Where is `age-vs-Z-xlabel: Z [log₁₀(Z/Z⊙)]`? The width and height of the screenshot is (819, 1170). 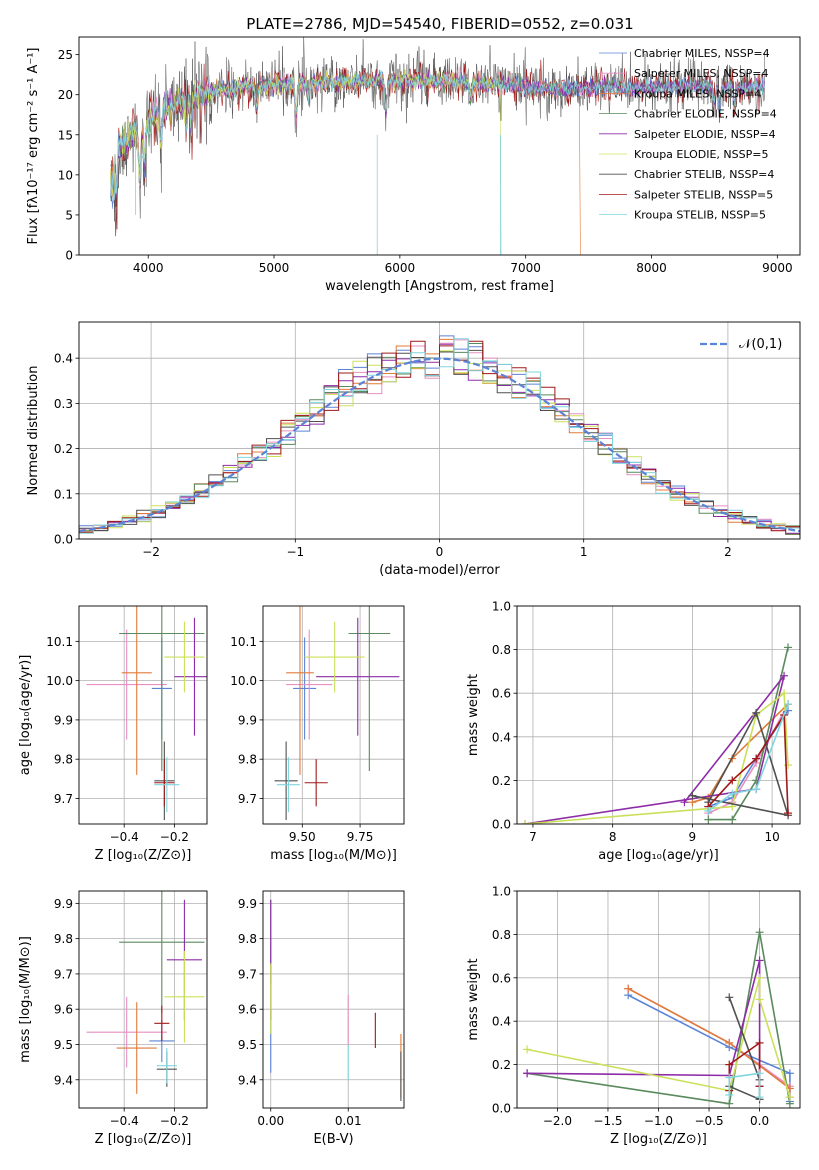 age-vs-Z-xlabel: Z [log₁₀(Z/Z⊙)] is located at coordinates (143, 855).